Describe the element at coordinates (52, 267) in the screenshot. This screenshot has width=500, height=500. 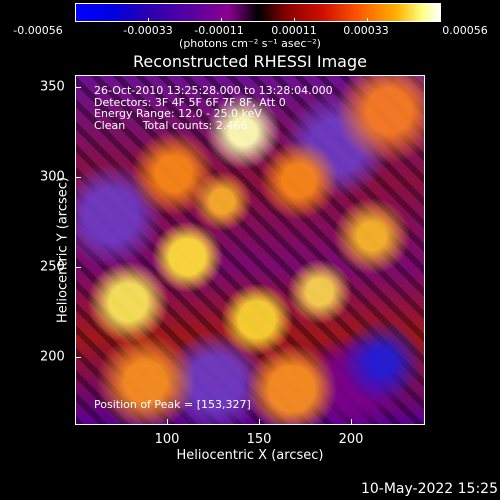
I see `y-tick-label: 250` at that location.